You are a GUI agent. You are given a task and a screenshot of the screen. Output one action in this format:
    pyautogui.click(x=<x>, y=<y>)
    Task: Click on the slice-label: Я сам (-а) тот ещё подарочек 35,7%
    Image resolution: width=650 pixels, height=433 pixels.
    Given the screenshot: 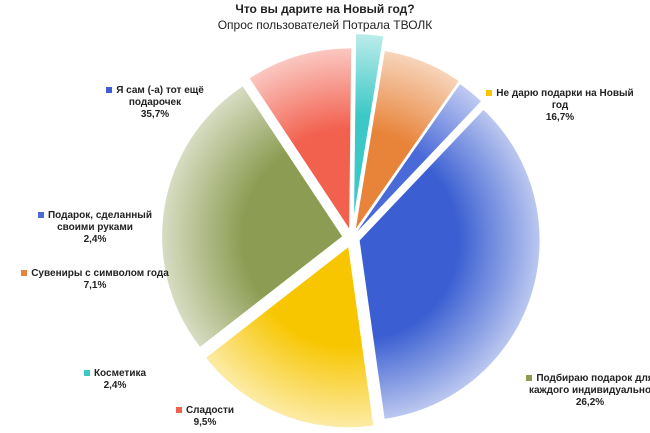 What is the action you would take?
    pyautogui.click(x=155, y=103)
    